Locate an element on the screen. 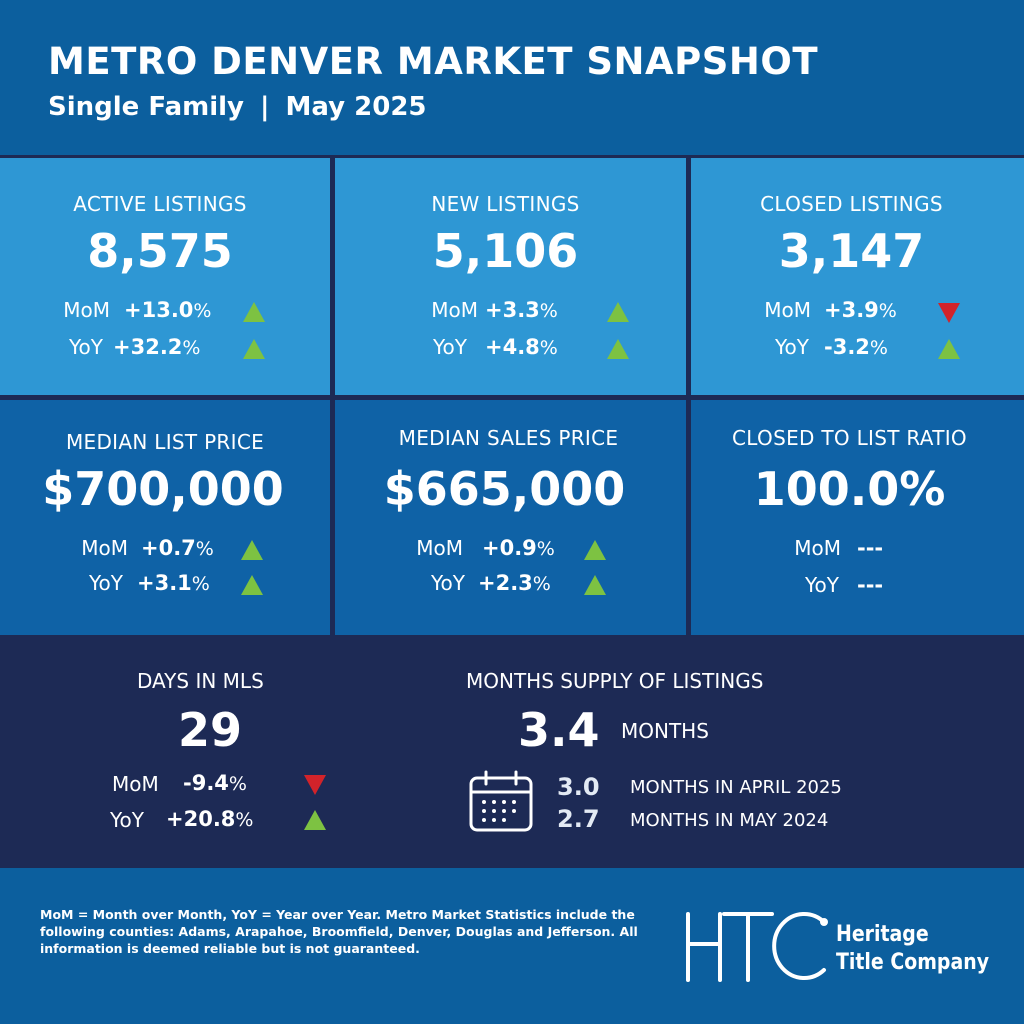  yoy-row: YoY +2.3% is located at coordinates (510, 586).